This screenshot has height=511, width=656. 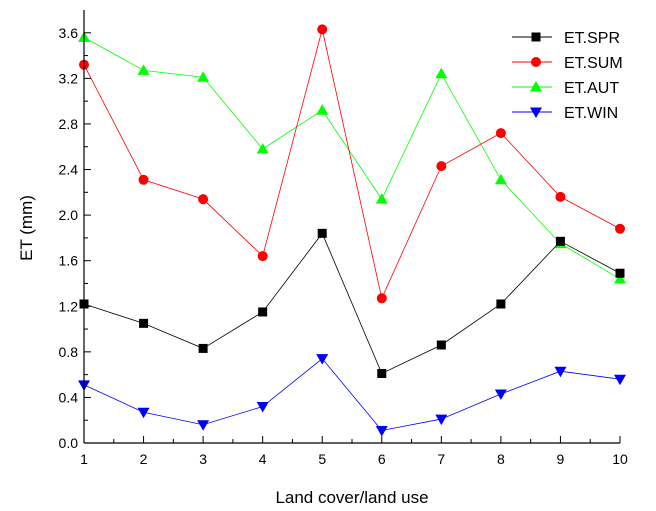 What do you see at coordinates (567, 76) in the screenshot?
I see `legend: ET.SPR ET.SUM ET.AUT ET.WIN` at bounding box center [567, 76].